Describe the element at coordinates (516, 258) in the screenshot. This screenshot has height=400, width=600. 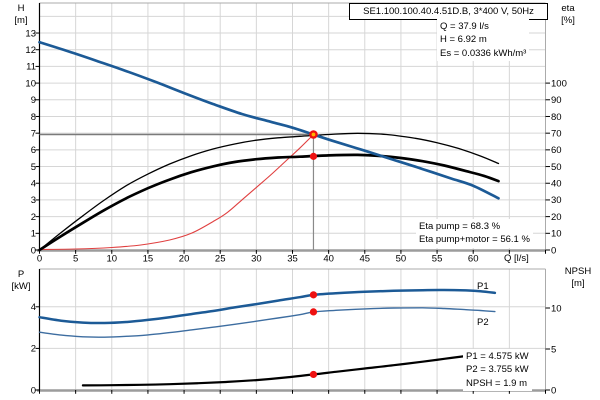
I see `q-axis-label: Q [l/s]` at that location.